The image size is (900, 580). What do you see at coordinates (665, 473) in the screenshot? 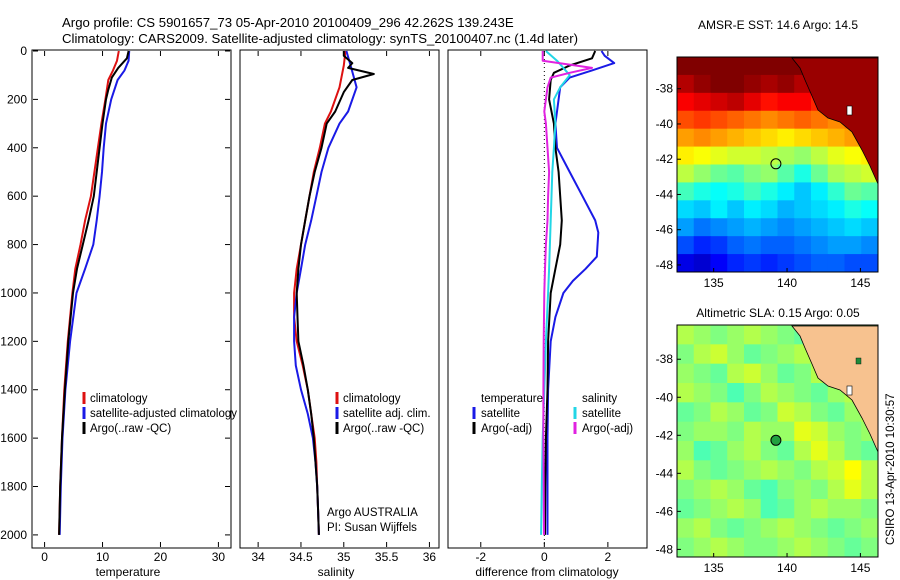
I see `sla-lat-tick-label: -44` at bounding box center [665, 473].